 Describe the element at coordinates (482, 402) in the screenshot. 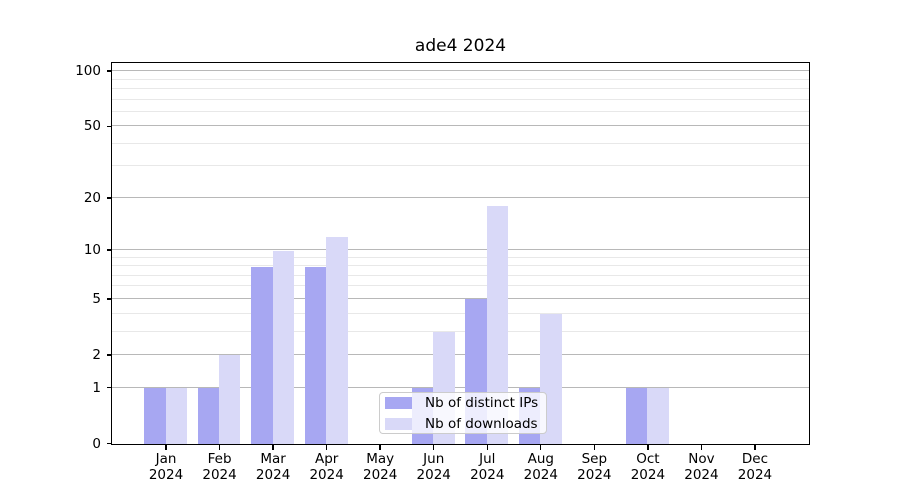

I see `legend-label-distinct-ips: Nb of distinct IPs` at that location.